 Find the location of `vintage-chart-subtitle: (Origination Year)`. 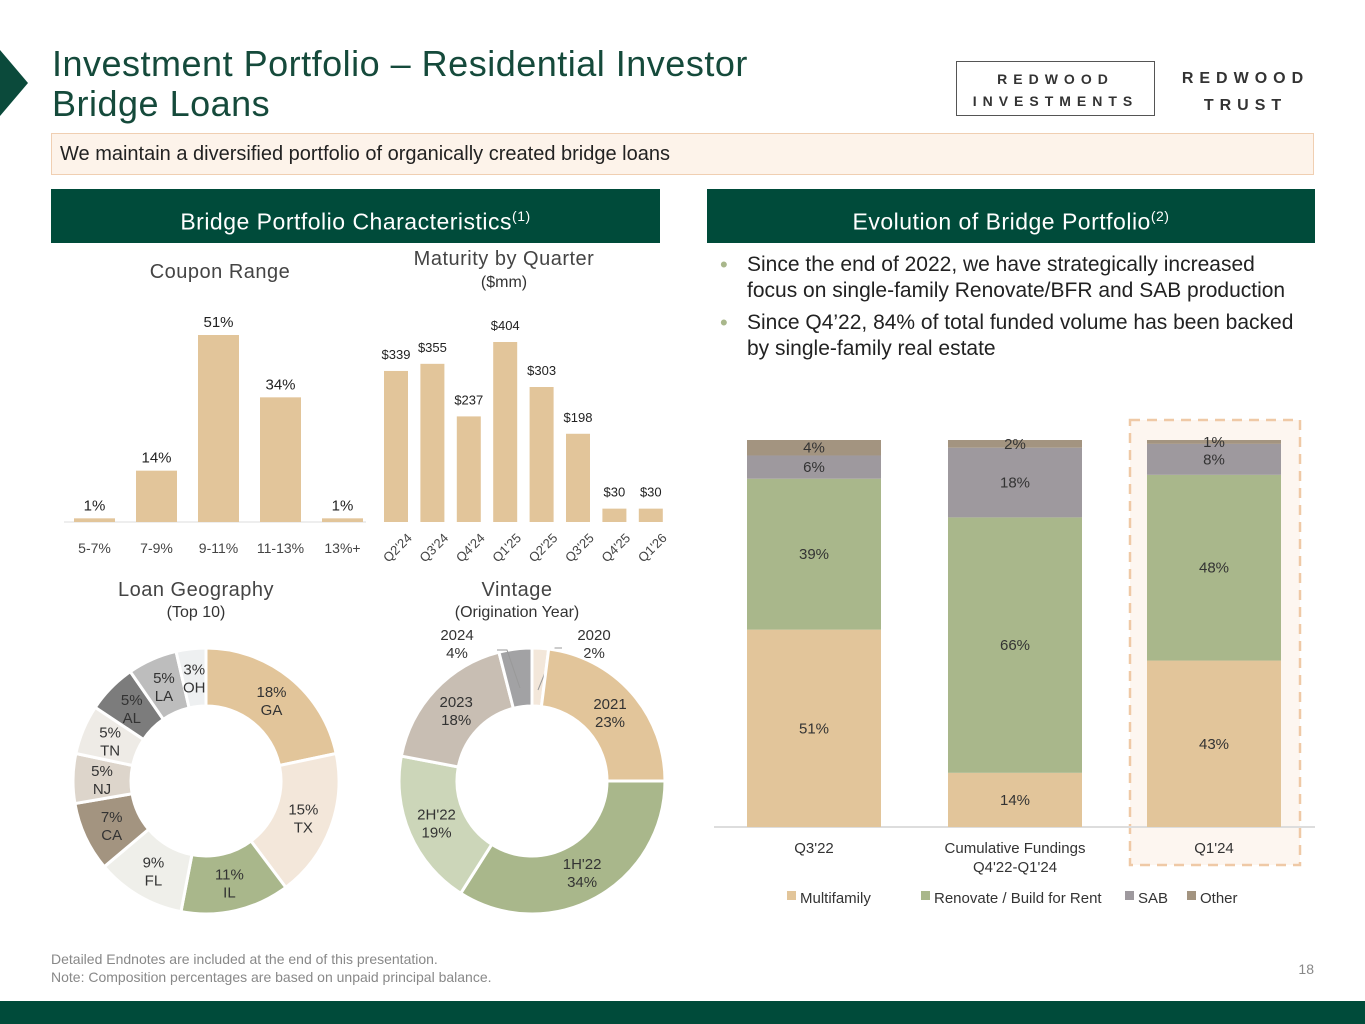

vintage-chart-subtitle: (Origination Year) is located at coordinates (517, 612).